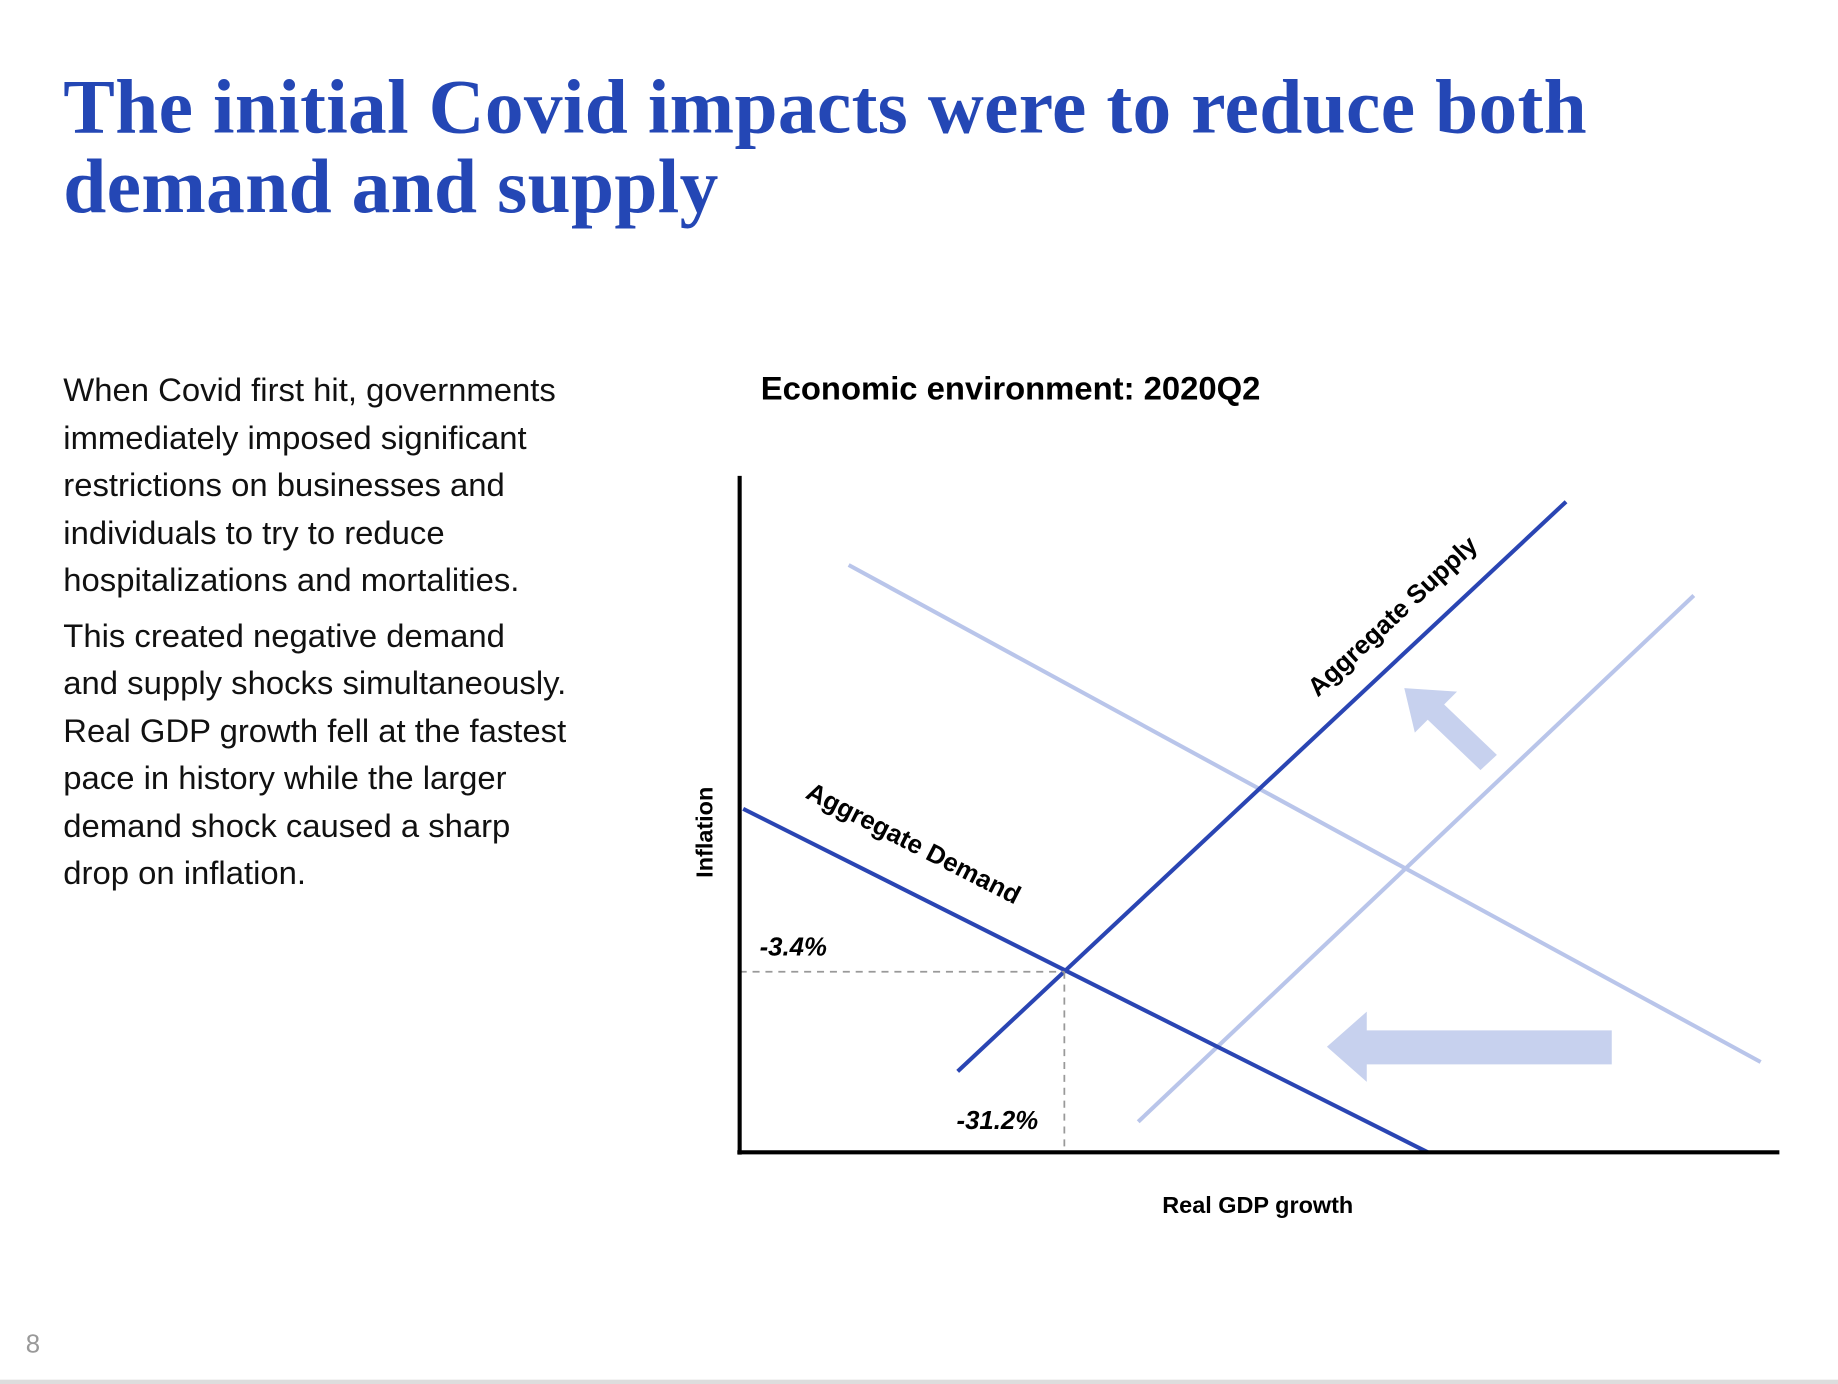 Image resolution: width=1838 pixels, height=1384 pixels. I want to click on page-number: 8, so click(33, 1344).